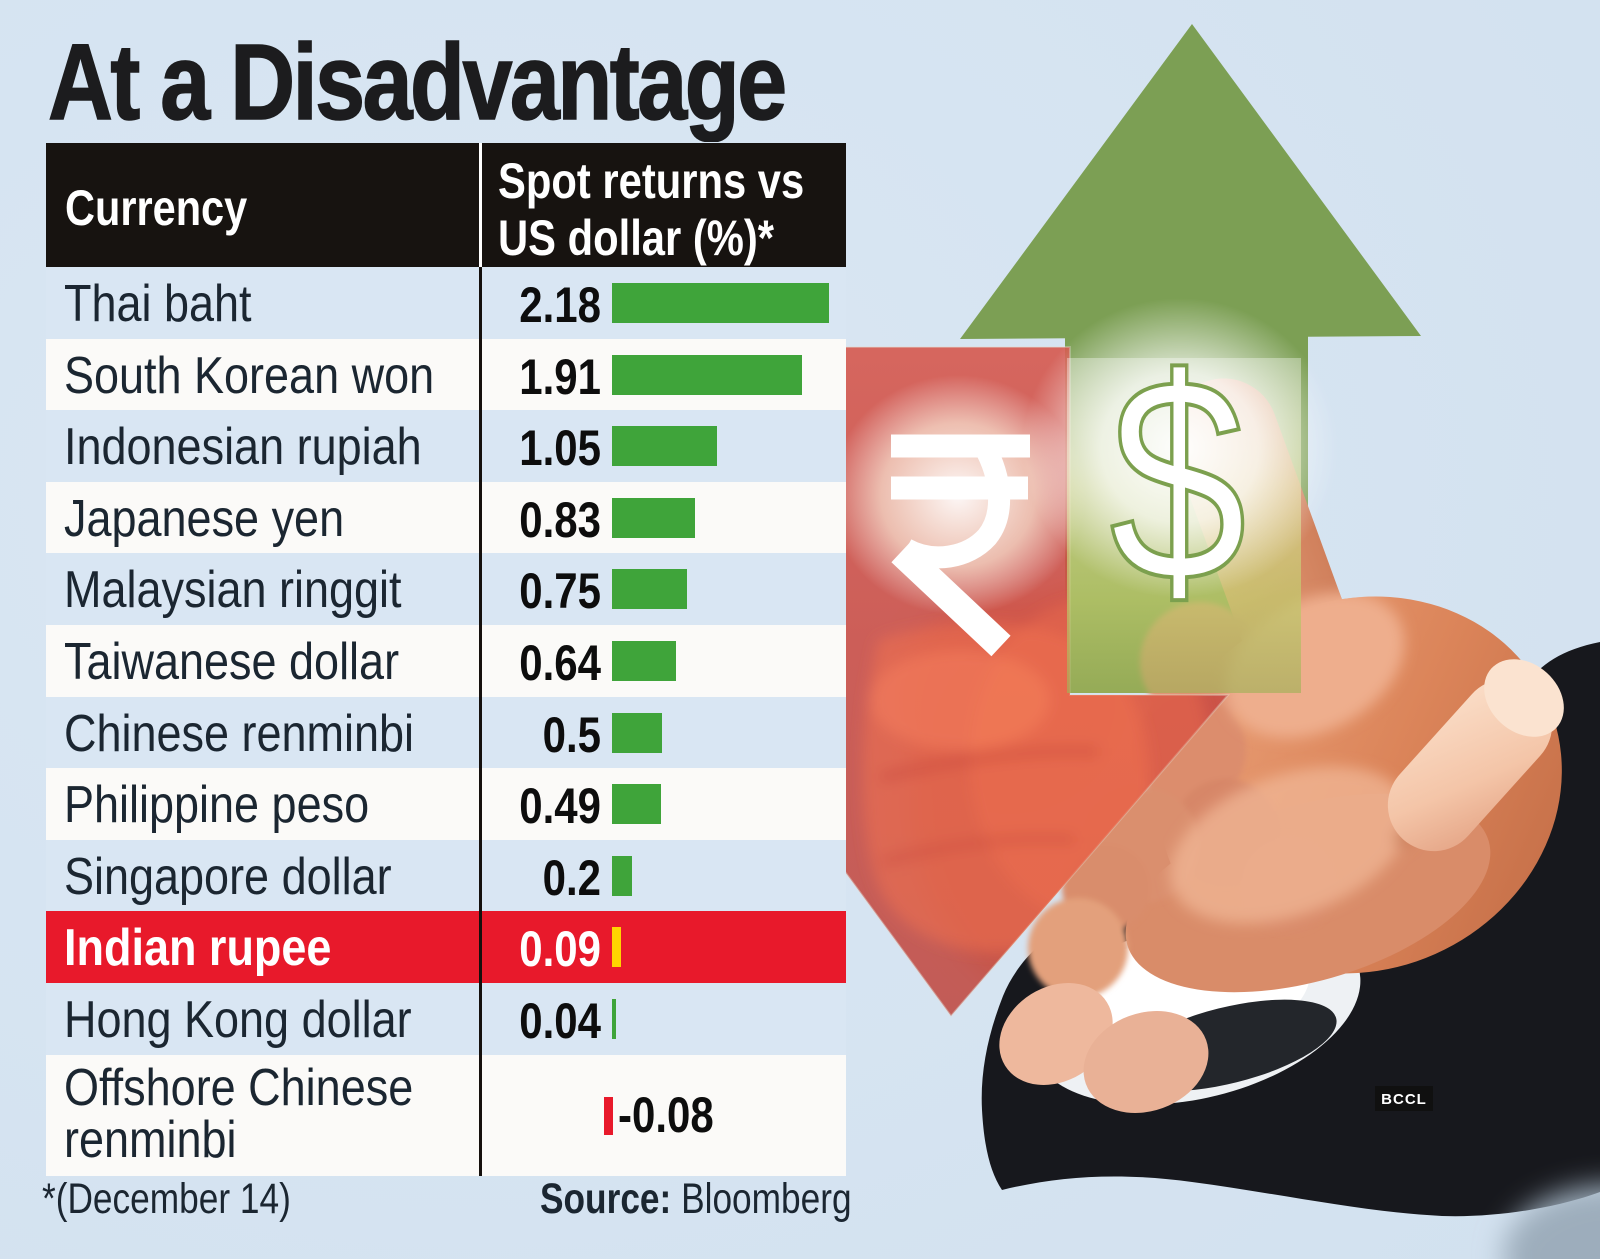 The height and width of the screenshot is (1259, 1600). I want to click on svg-text: BCCL, so click(1404, 1099).